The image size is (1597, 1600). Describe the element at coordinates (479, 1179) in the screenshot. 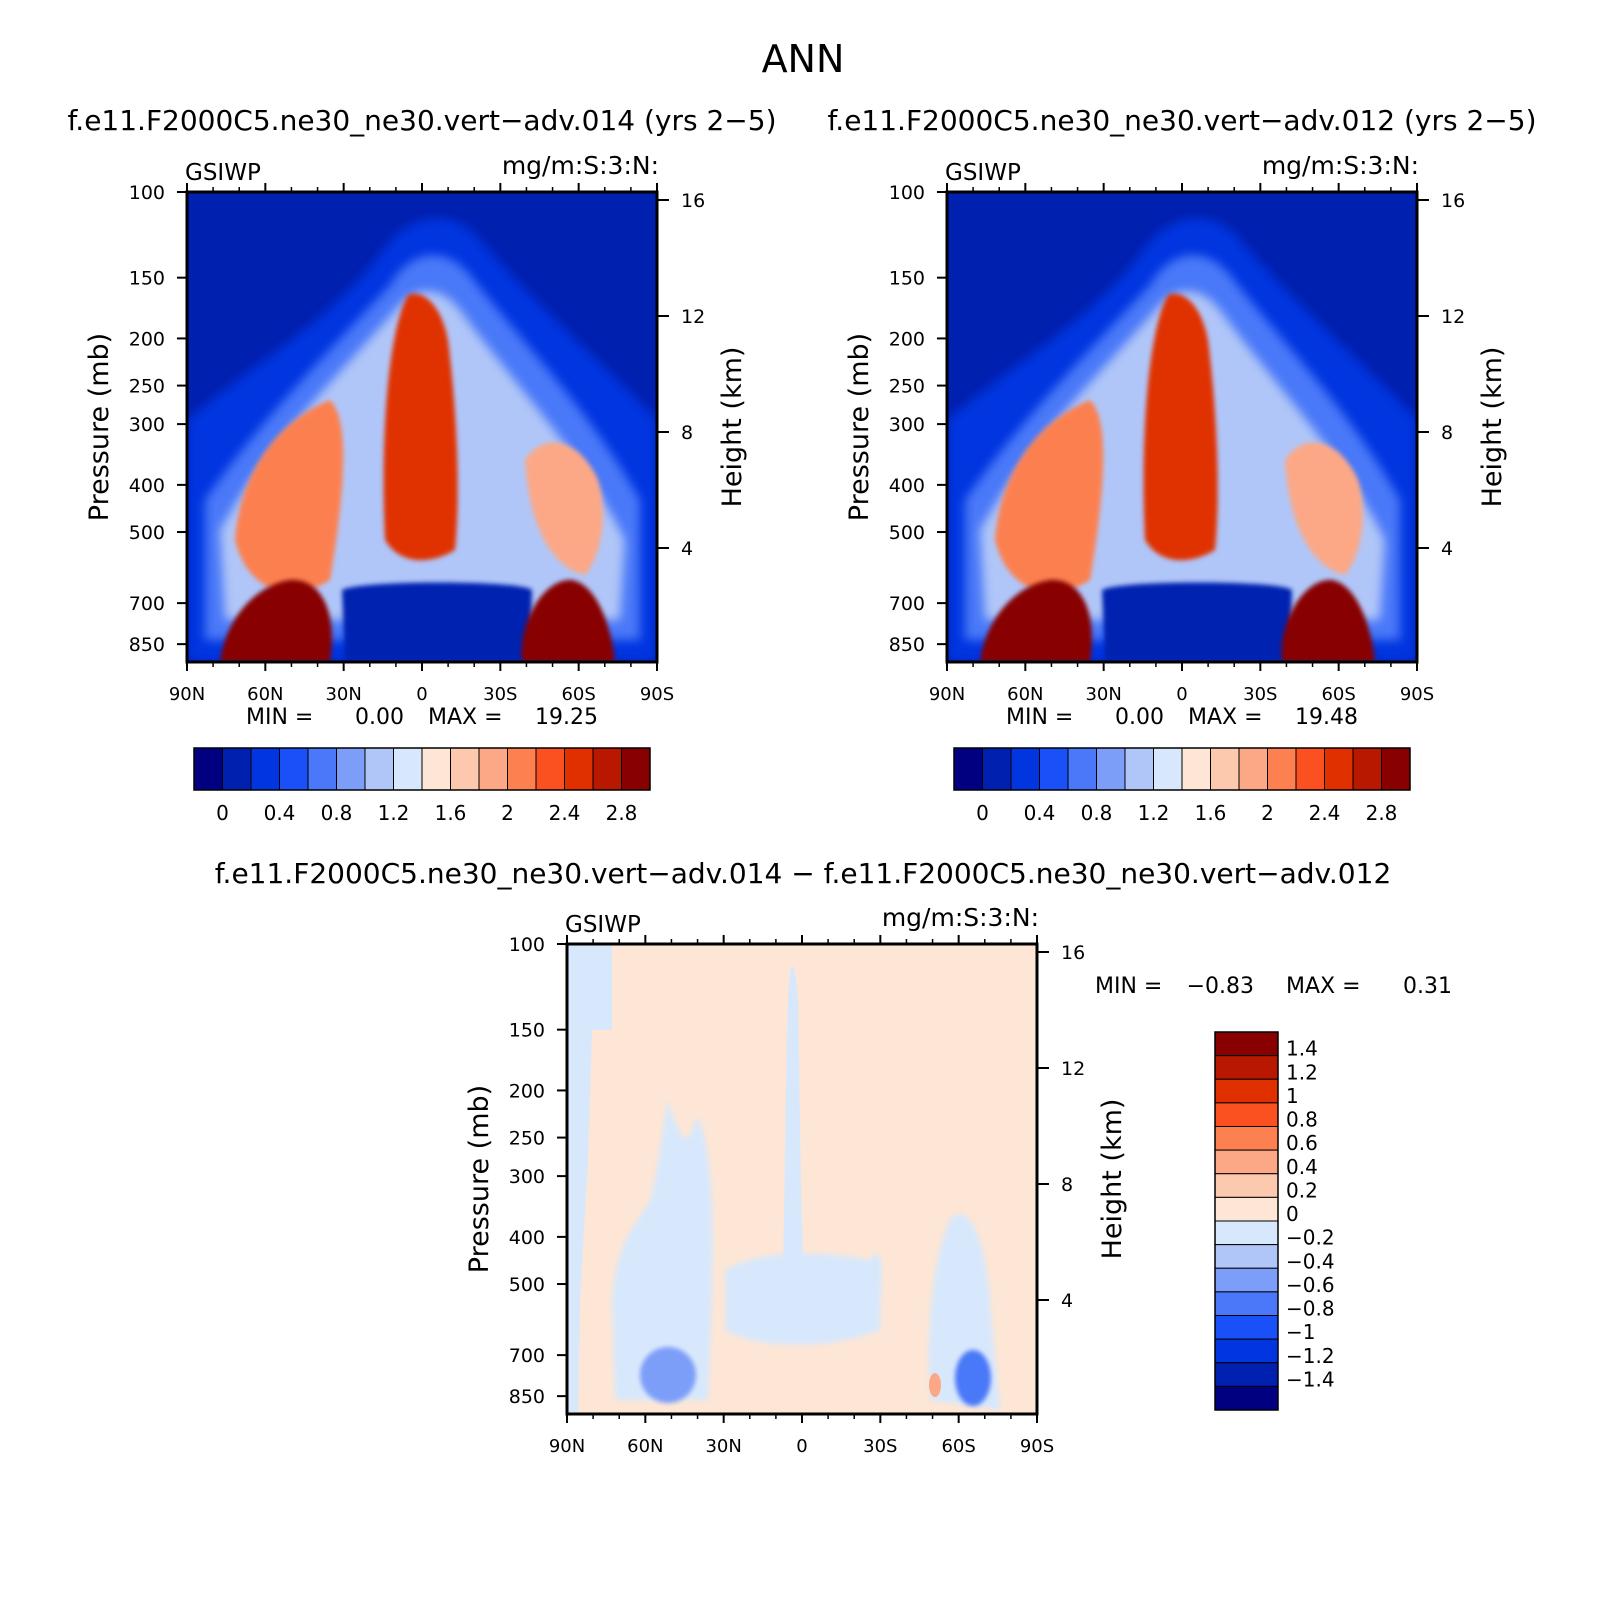

I see `panel-2-ylabel: Pressure (mb)` at that location.